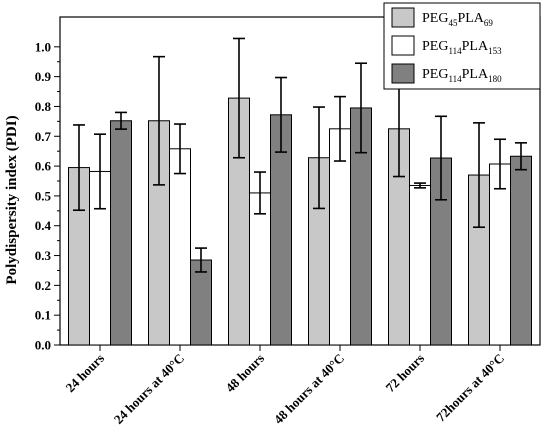 The image size is (550, 443). I want to click on x-tick-label: 48 hours, so click(245, 373).